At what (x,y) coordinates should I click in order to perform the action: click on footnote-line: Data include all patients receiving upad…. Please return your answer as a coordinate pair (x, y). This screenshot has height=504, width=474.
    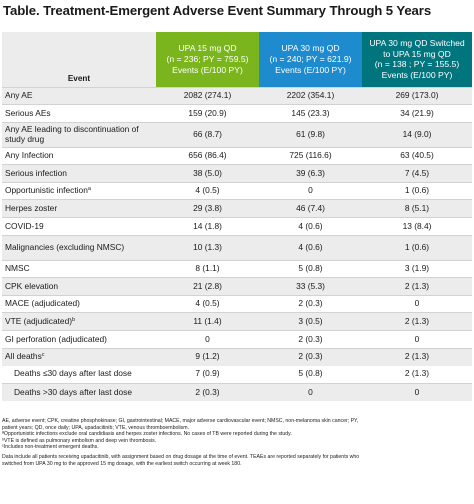
    Looking at the image, I should click on (181, 456).